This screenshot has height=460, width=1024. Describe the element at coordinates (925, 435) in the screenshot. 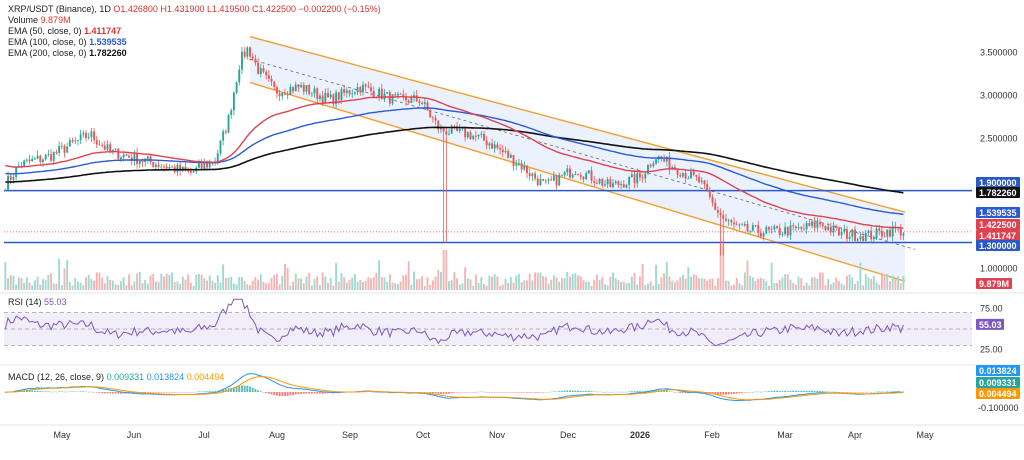

I see `x-tick-label: May` at that location.